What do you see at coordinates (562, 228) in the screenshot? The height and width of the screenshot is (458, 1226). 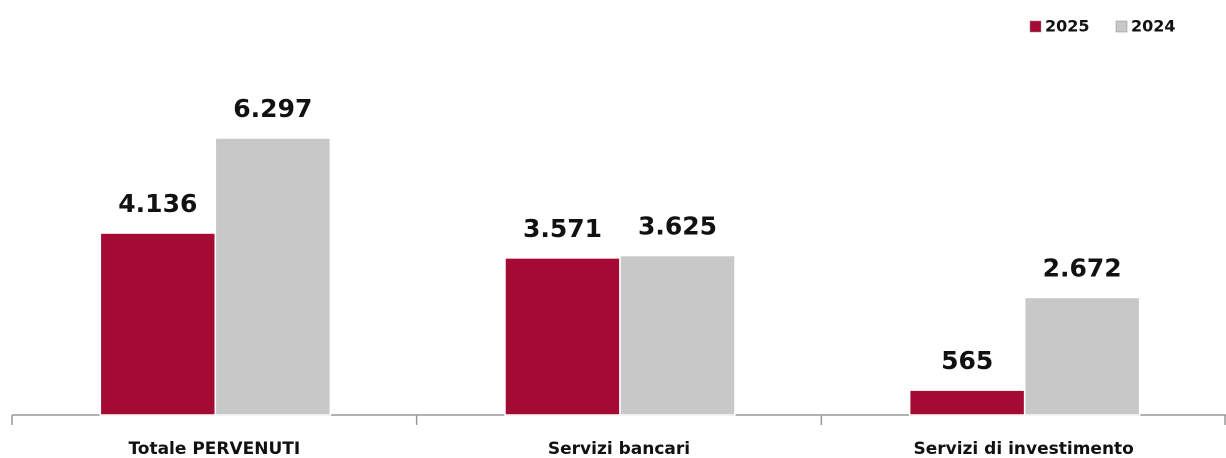 I see `data-label: 3.571` at bounding box center [562, 228].